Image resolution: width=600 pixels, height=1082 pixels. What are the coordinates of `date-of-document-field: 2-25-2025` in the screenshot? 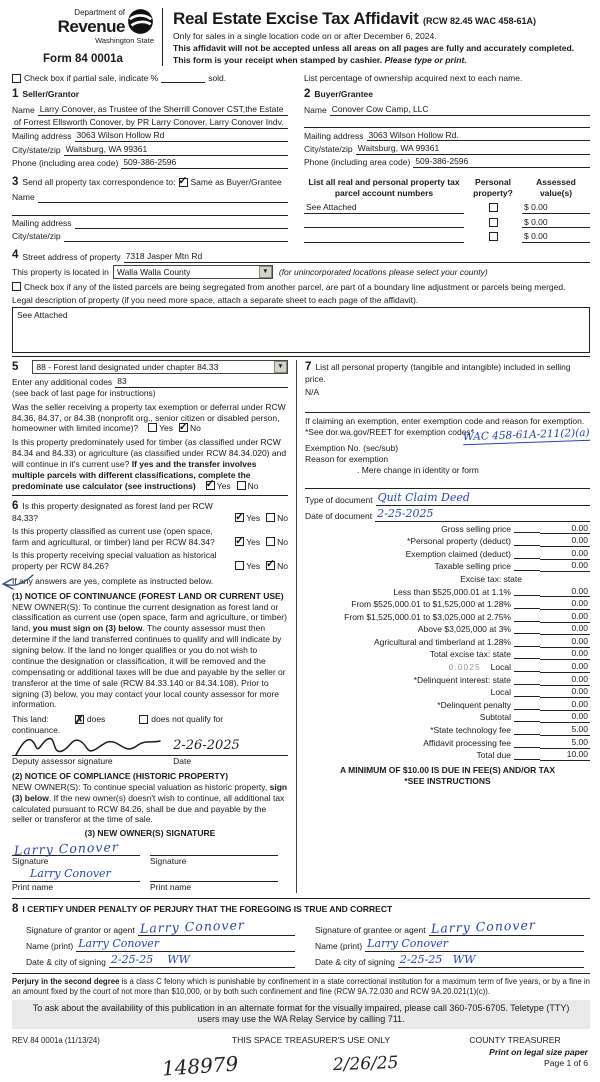 It's located at (482, 514).